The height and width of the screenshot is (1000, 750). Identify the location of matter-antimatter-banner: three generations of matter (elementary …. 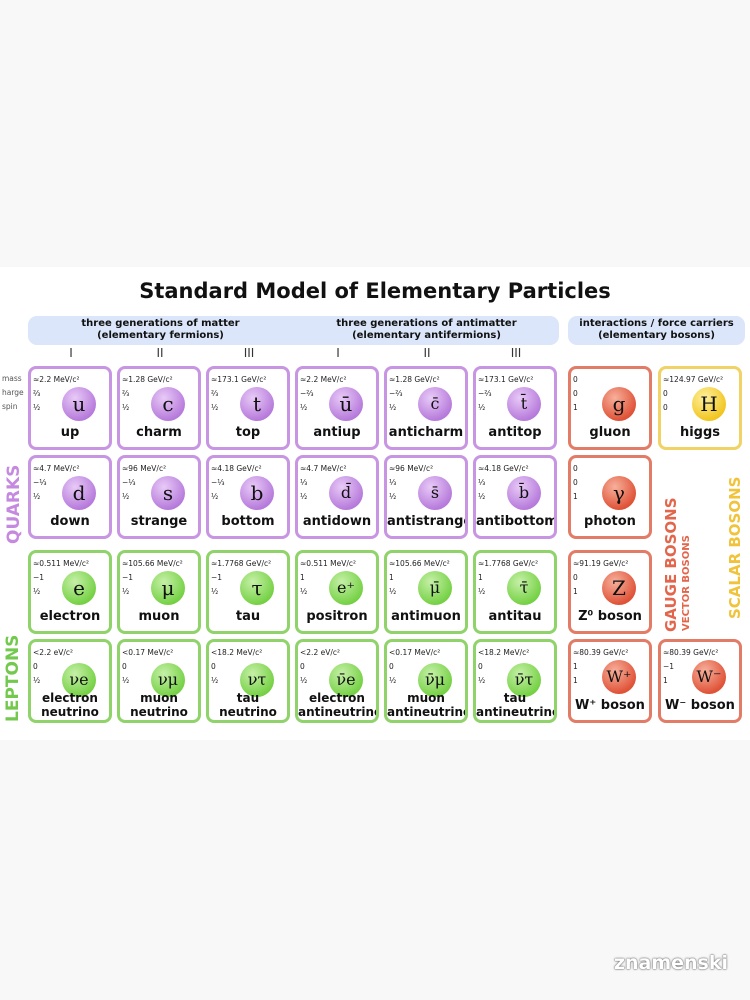
(293, 330).